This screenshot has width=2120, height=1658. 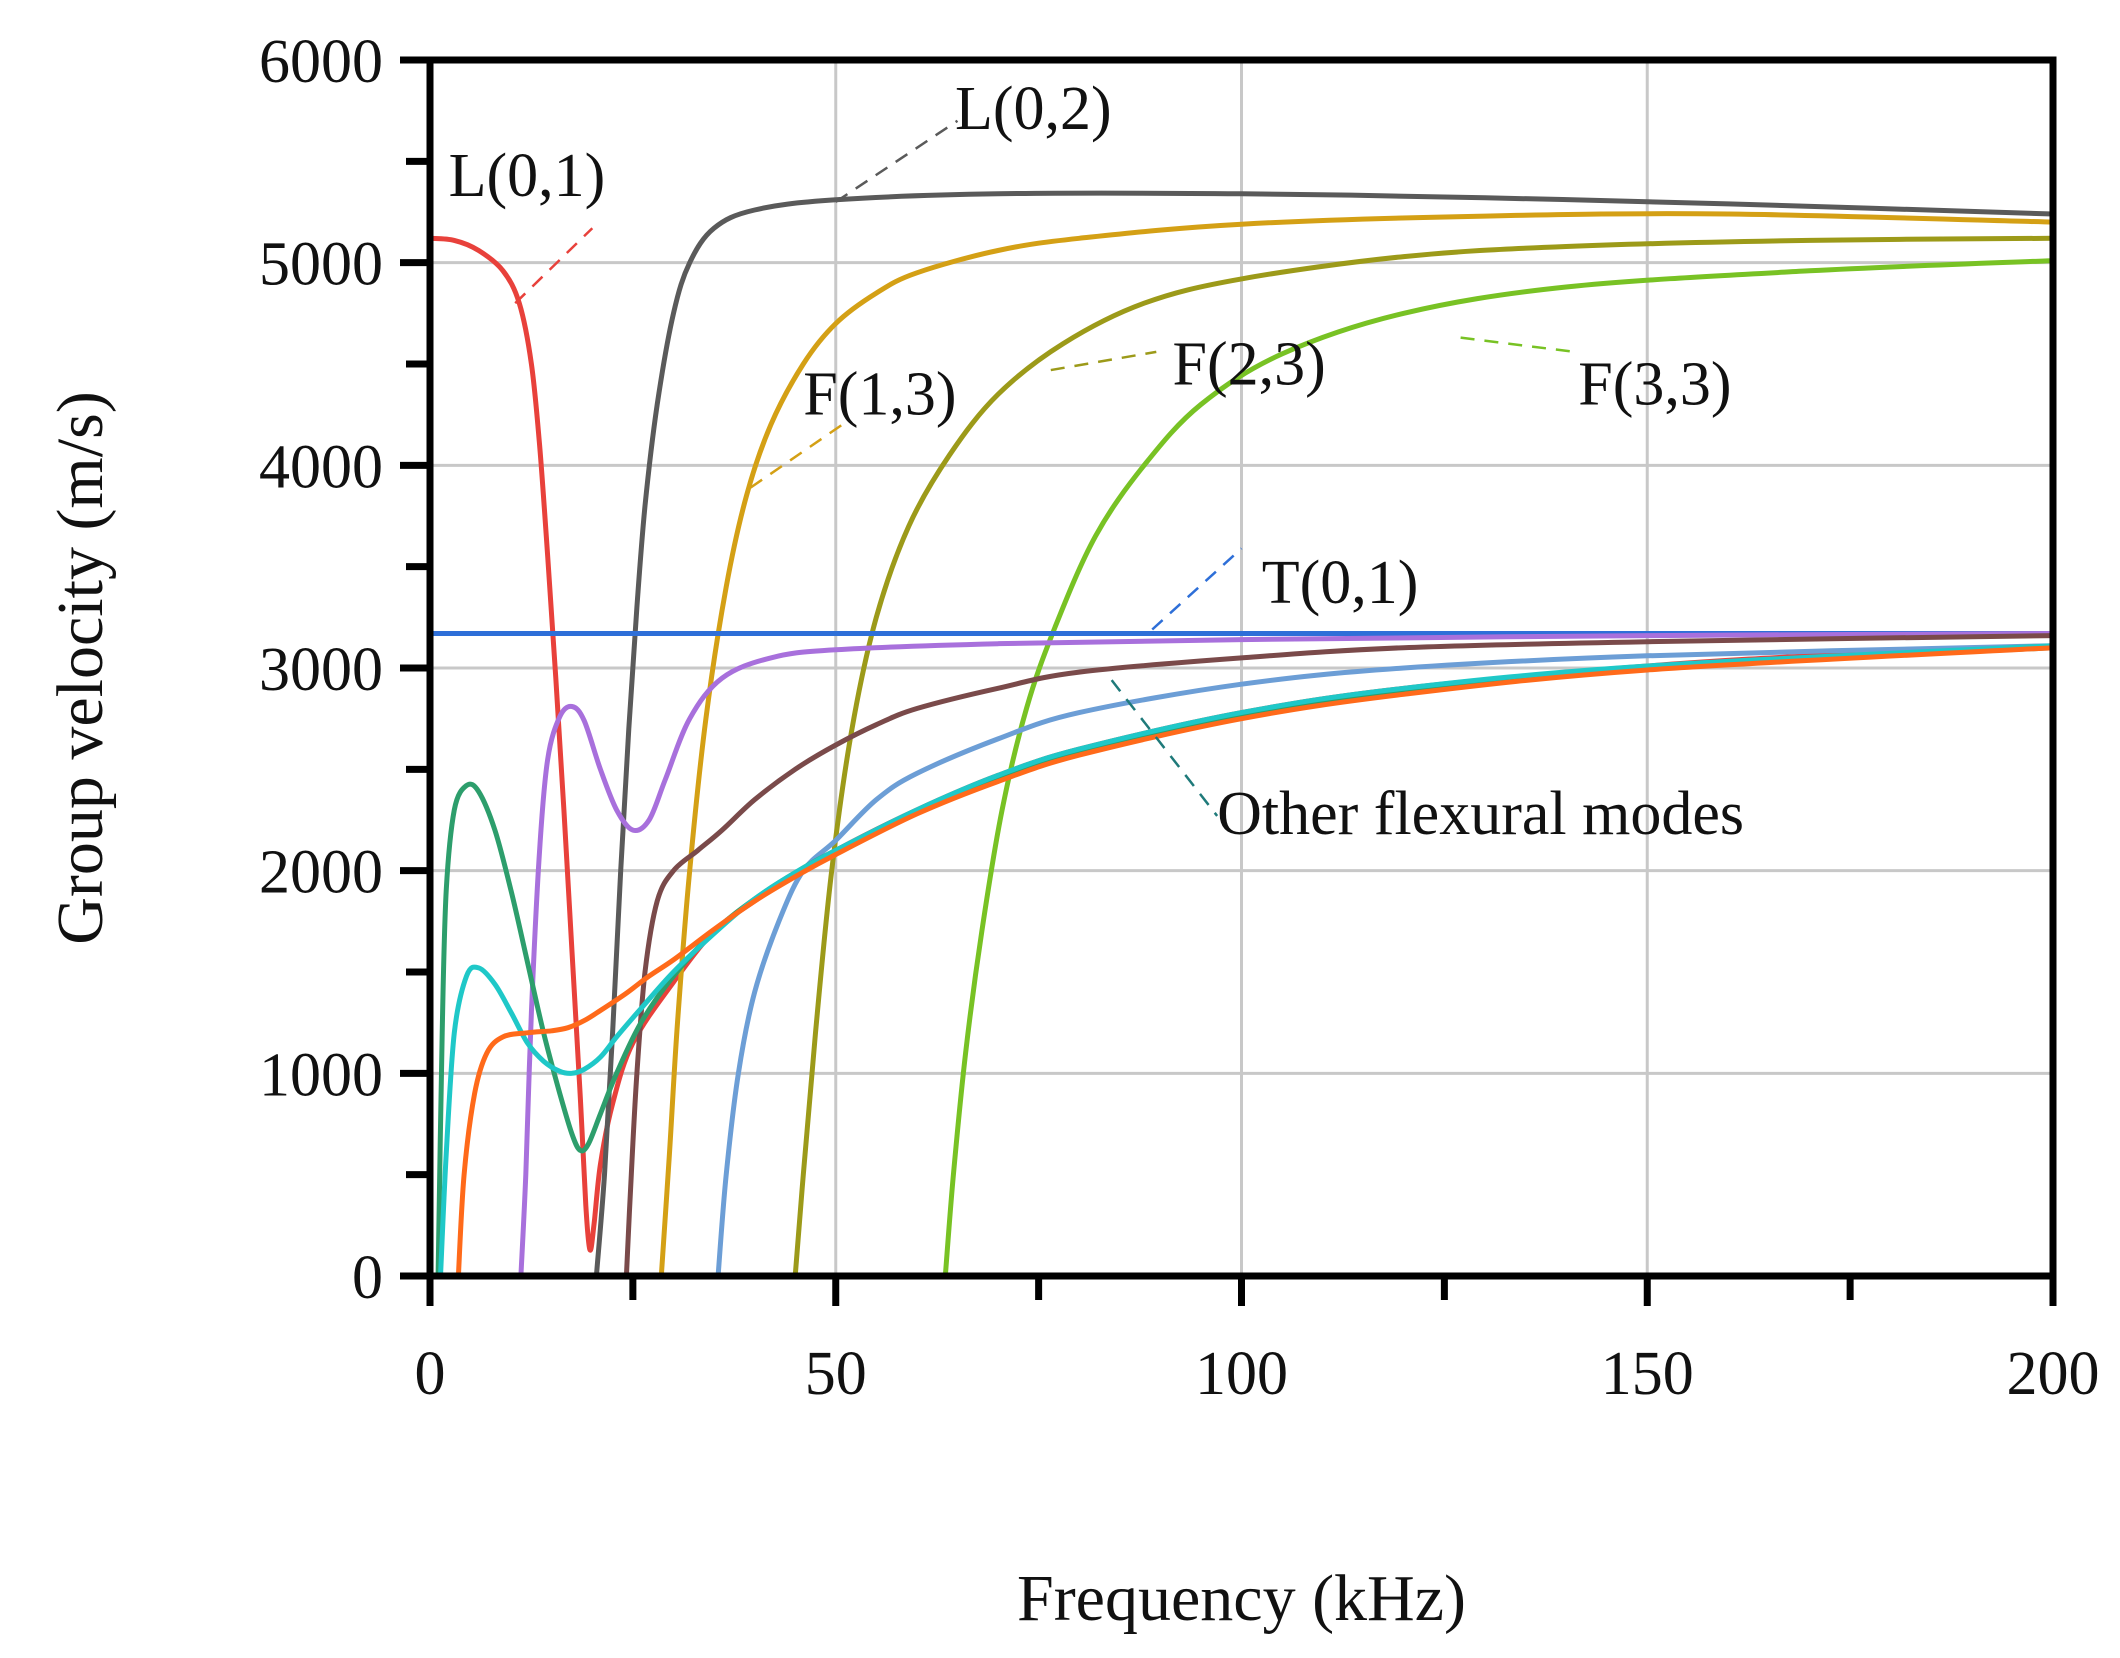 What do you see at coordinates (321, 265) in the screenshot?
I see `y-tick-label-5000: 5000` at bounding box center [321, 265].